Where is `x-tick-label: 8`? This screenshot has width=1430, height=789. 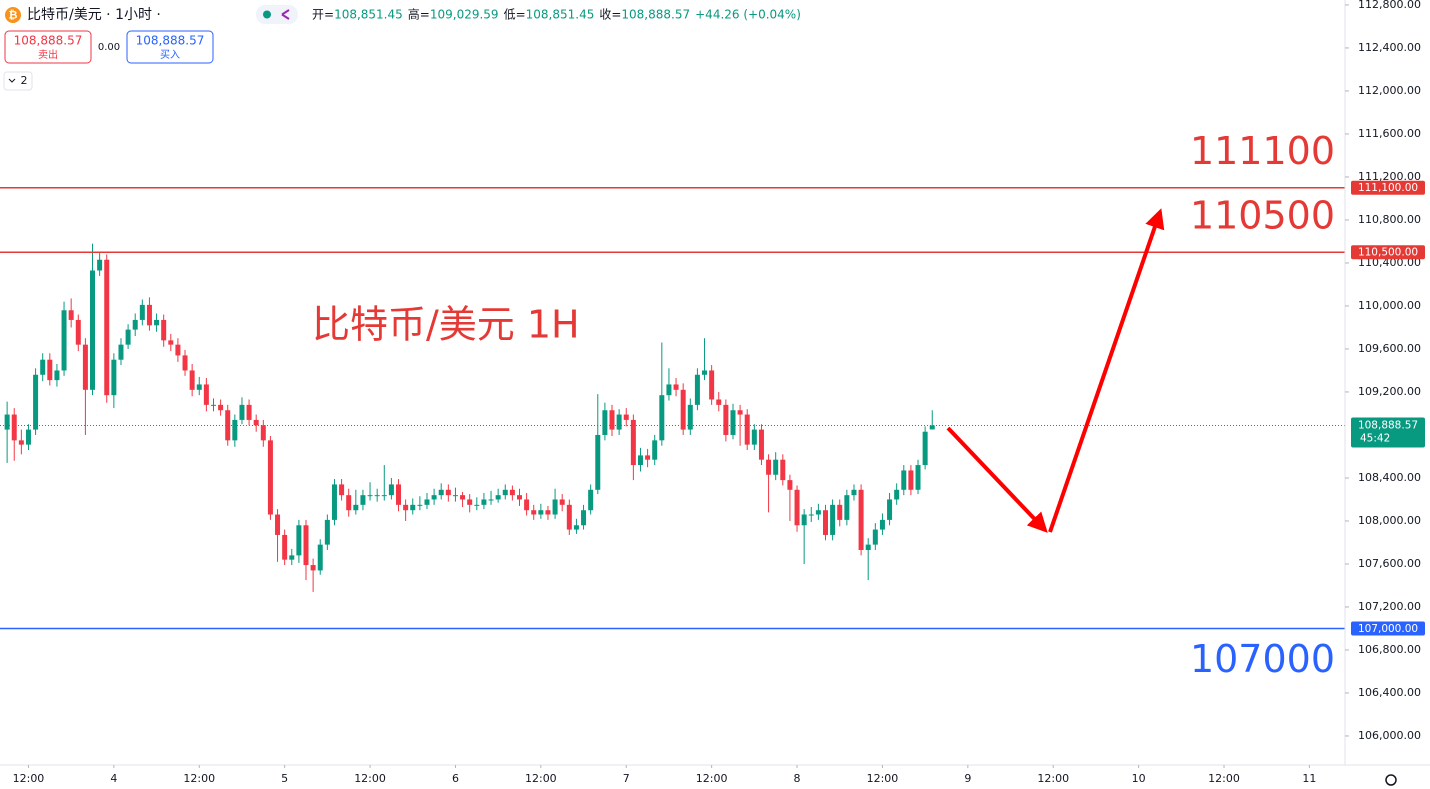 x-tick-label: 8 is located at coordinates (797, 778).